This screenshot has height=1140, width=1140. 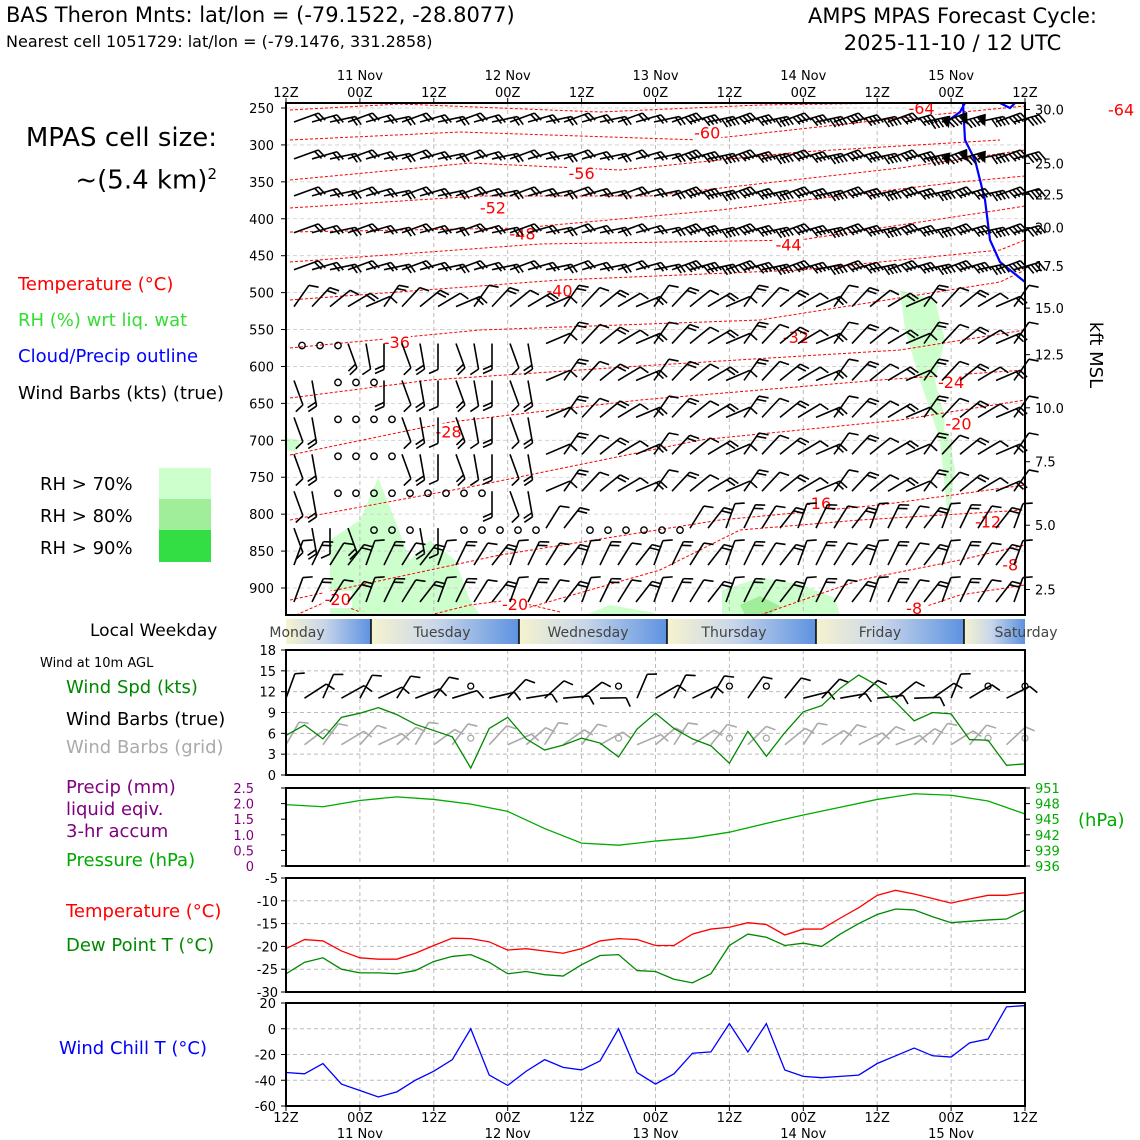 What do you see at coordinates (338, 599) in the screenshot?
I see `temp-contour-label: -20` at bounding box center [338, 599].